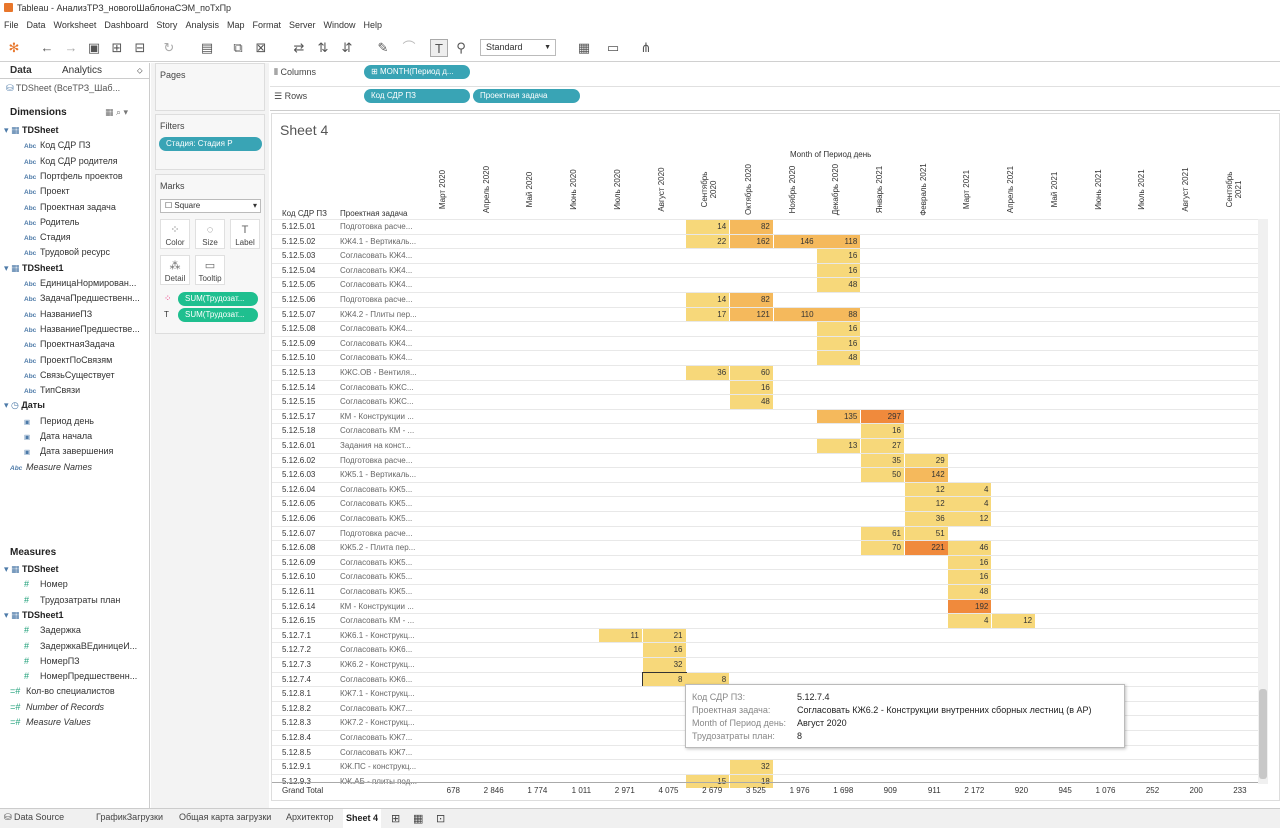 The height and width of the screenshot is (828, 1280). I want to click on menu-story: Story, so click(167, 25).